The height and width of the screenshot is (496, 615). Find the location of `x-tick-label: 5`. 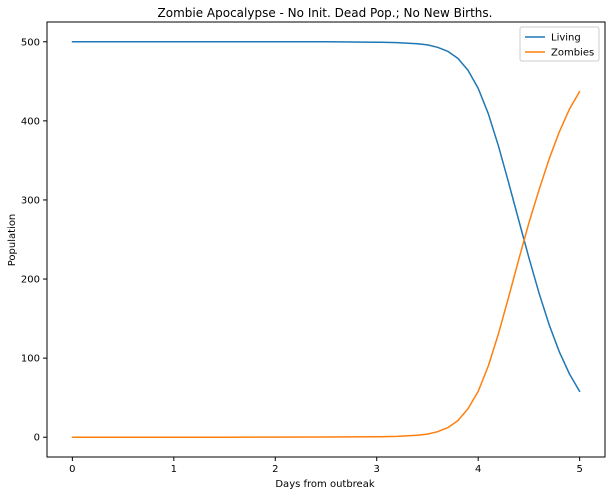

x-tick-label: 5 is located at coordinates (579, 469).